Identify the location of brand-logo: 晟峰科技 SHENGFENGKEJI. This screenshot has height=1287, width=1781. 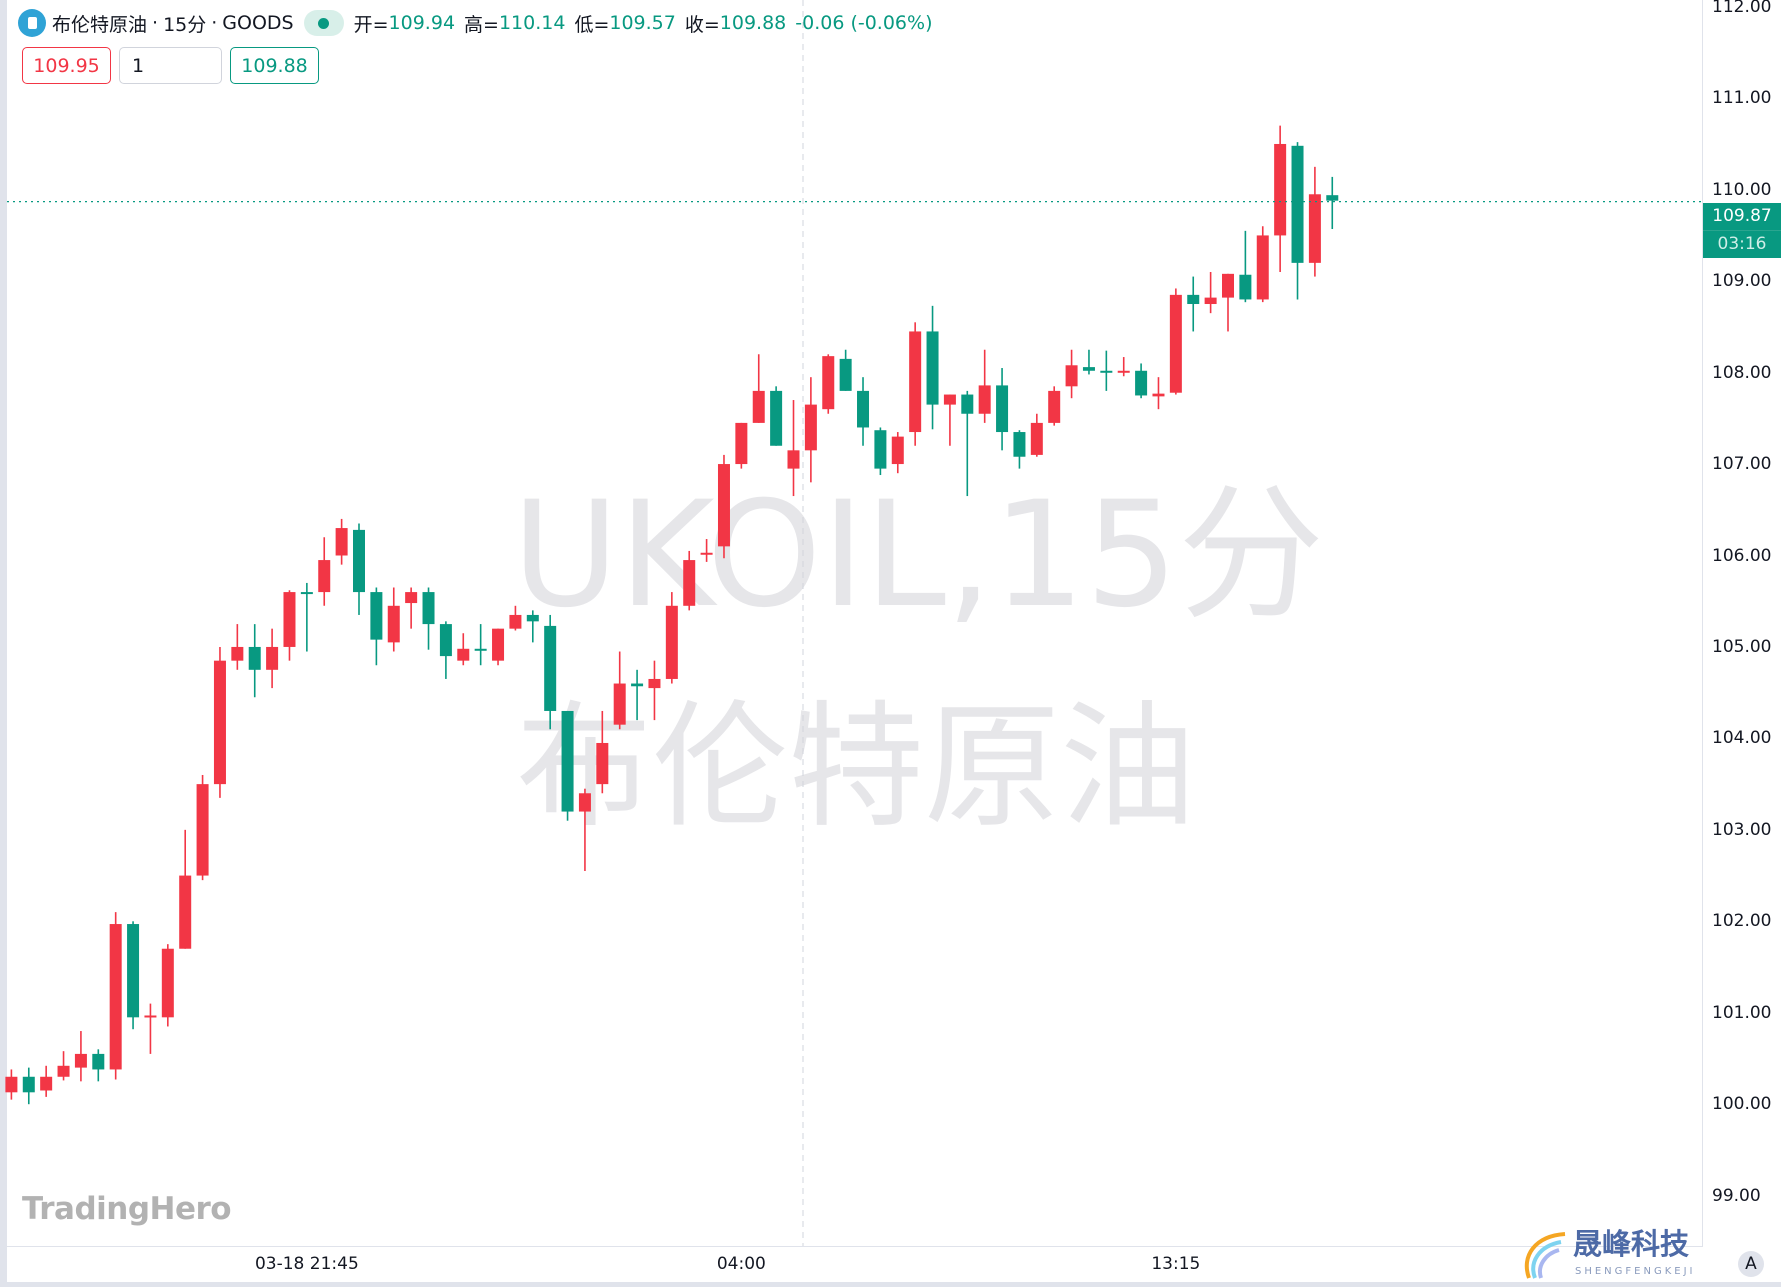
(1615, 1255).